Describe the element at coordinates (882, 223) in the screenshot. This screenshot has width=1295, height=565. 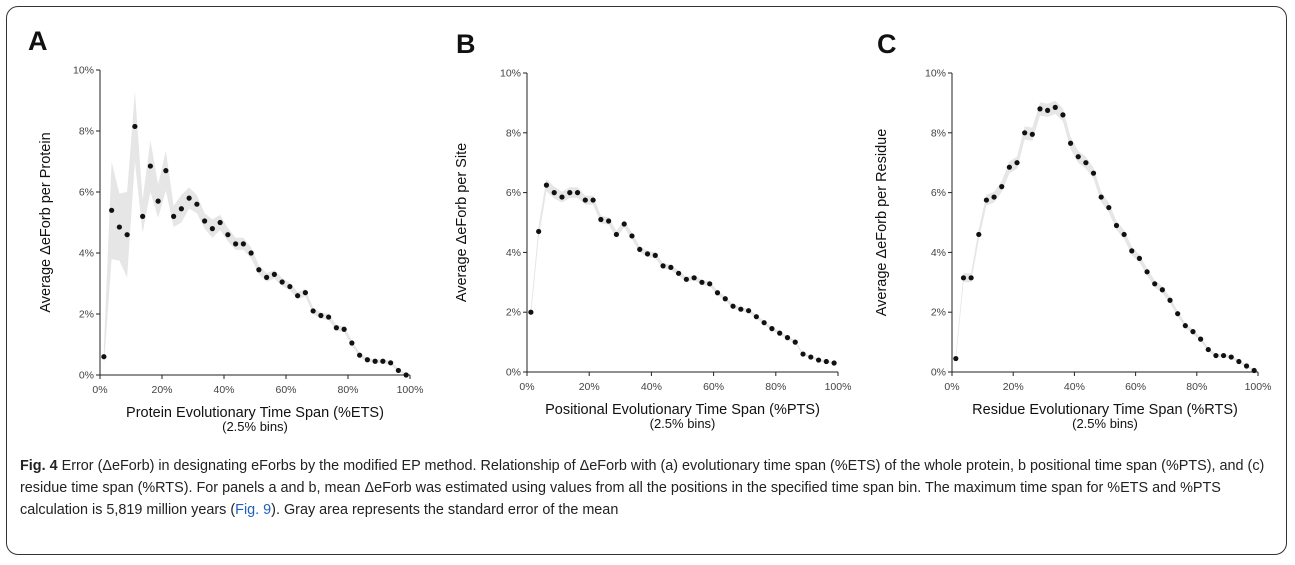
I see `y-axis-title: Average ΔeForb per Residue` at that location.